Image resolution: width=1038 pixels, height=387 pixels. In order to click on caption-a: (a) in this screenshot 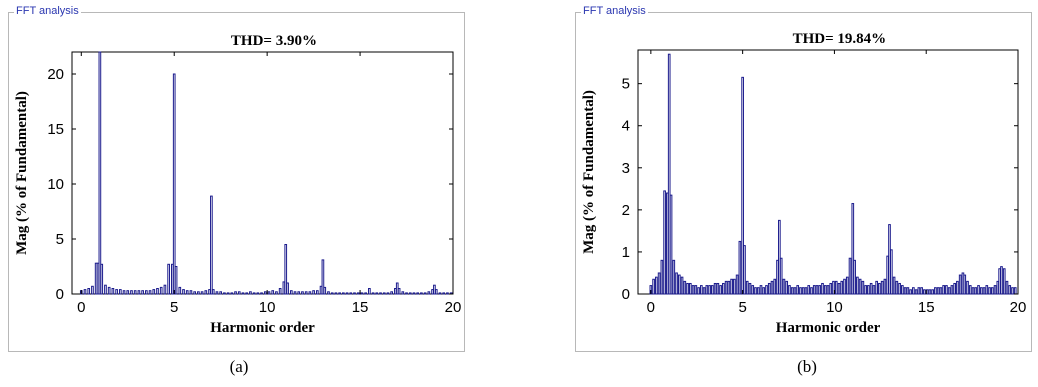, I will do `click(239, 366)`.